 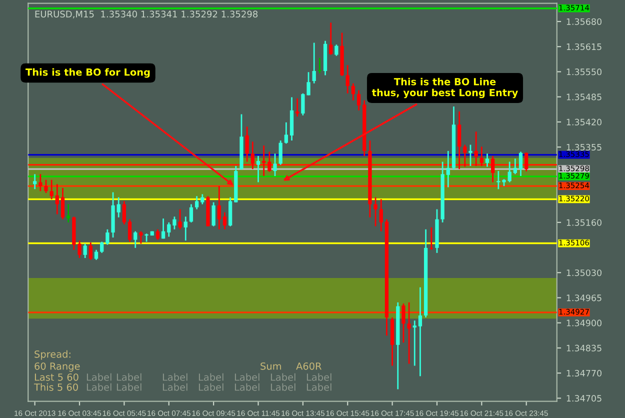 What do you see at coordinates (56, 387) in the screenshot?
I see `annotation: This 5 60` at bounding box center [56, 387].